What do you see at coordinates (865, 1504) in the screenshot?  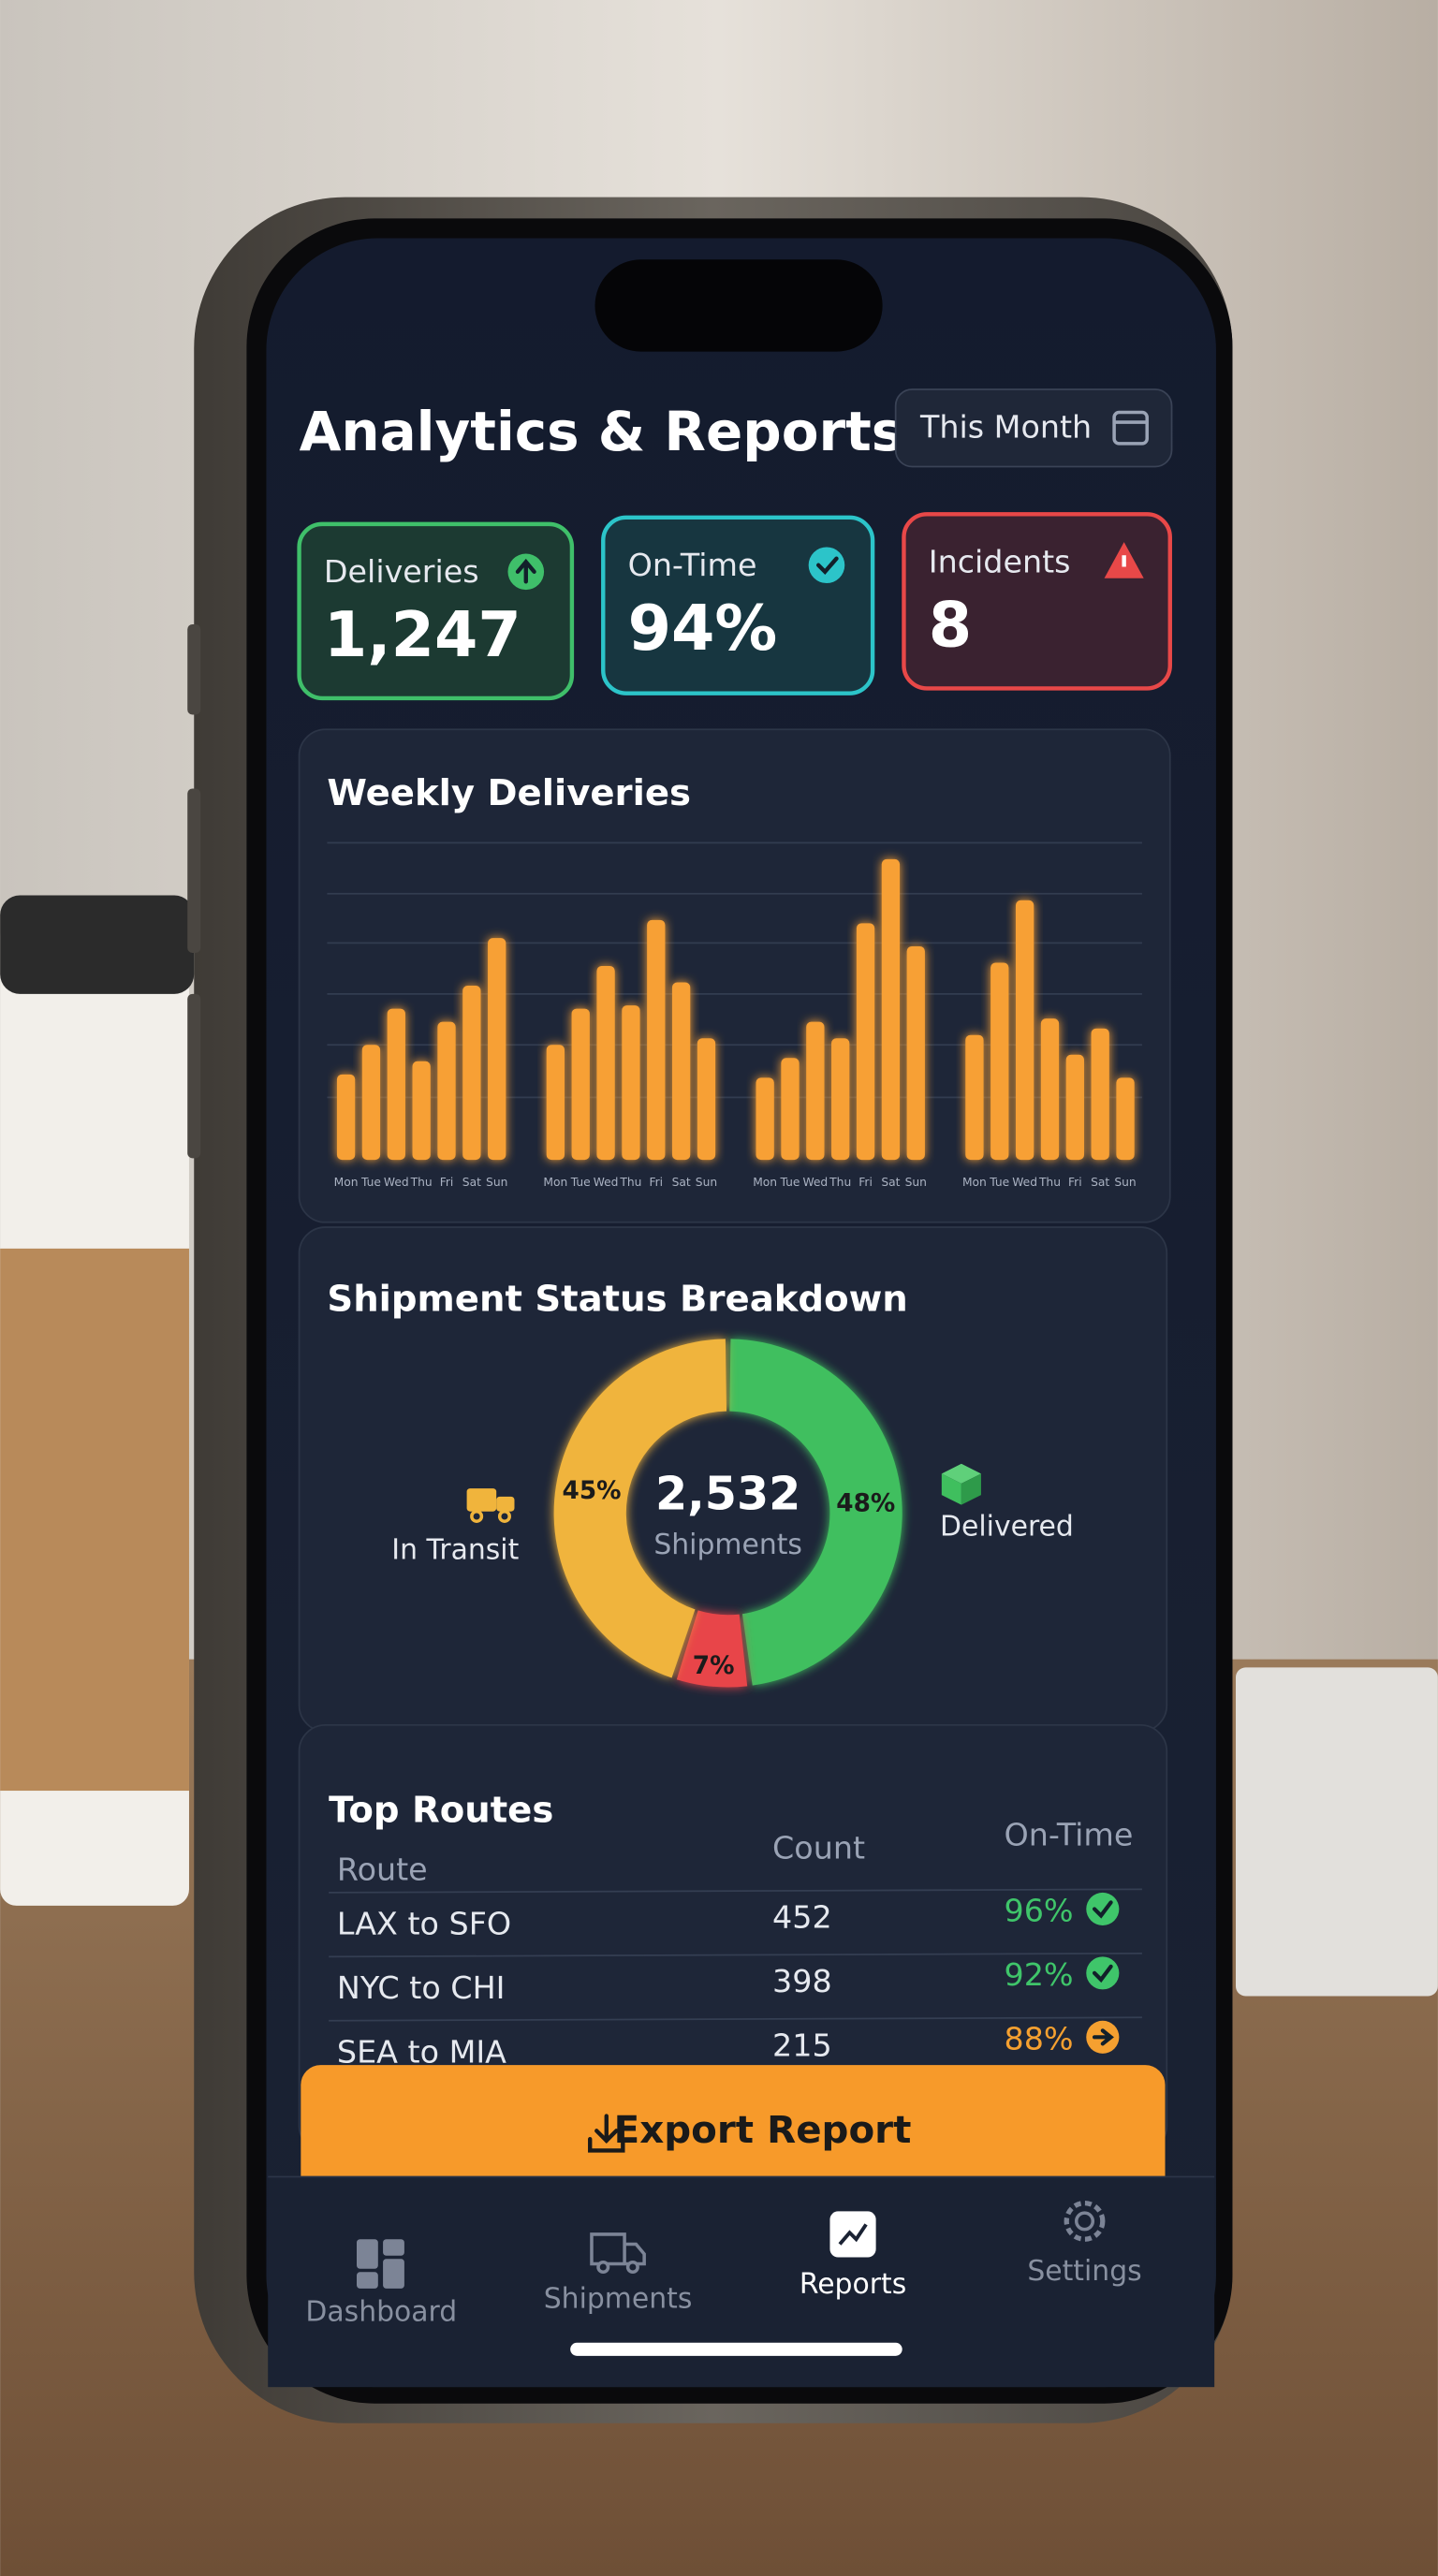 I see `slice-label: 48%` at bounding box center [865, 1504].